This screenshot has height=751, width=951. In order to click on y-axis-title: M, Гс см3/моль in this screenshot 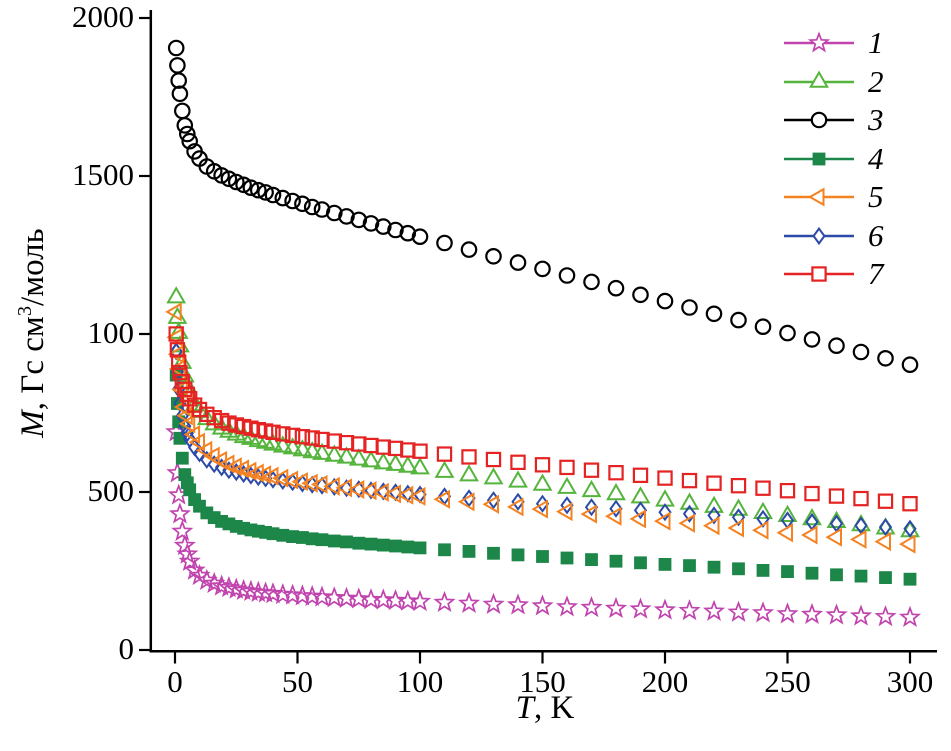, I will do `click(36, 333)`.